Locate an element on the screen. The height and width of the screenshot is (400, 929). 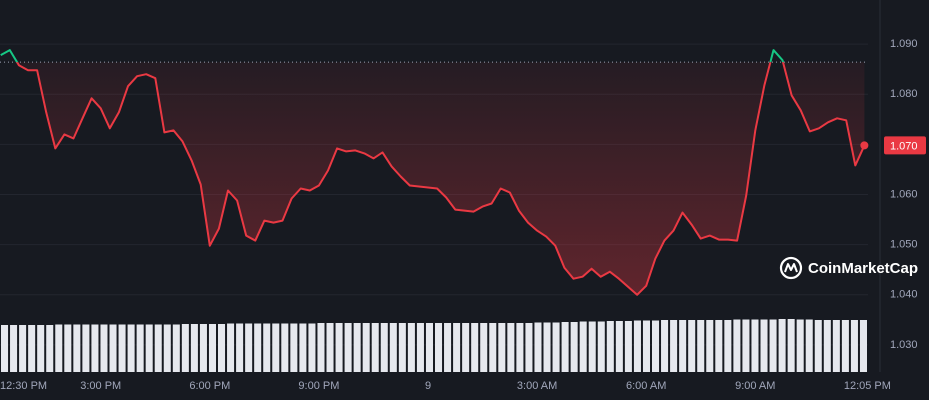
y-tick-label: 1.080 is located at coordinates (904, 94).